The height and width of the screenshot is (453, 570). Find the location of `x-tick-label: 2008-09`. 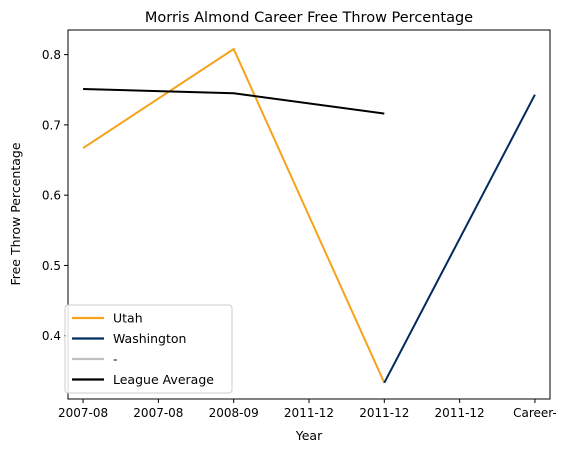

x-tick-label: 2008-09 is located at coordinates (234, 413).